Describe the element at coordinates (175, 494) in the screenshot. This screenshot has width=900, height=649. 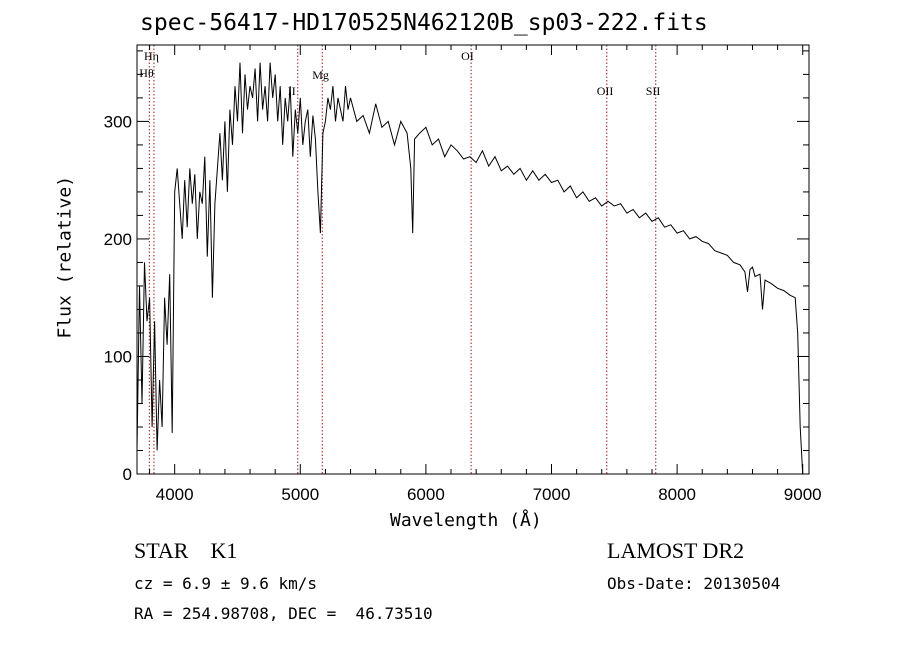
I see `x-tick-label: 4000` at that location.